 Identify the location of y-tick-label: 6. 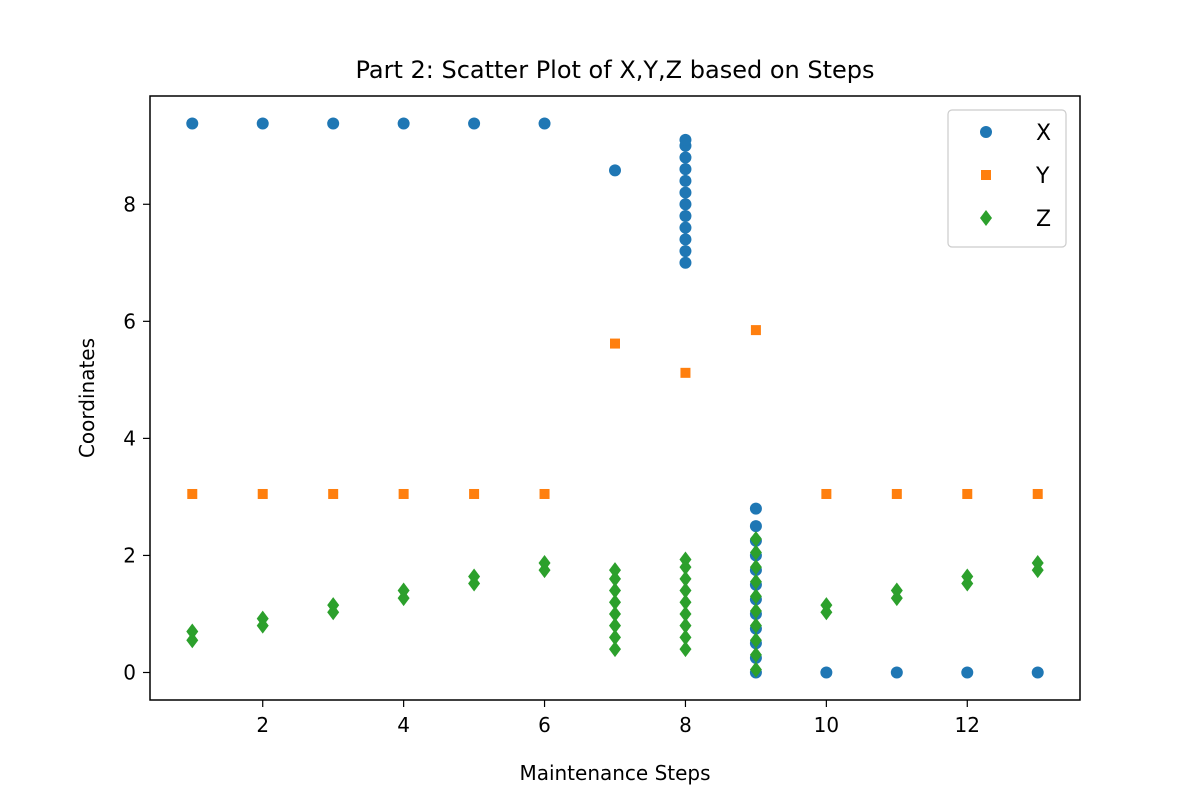
(129, 321).